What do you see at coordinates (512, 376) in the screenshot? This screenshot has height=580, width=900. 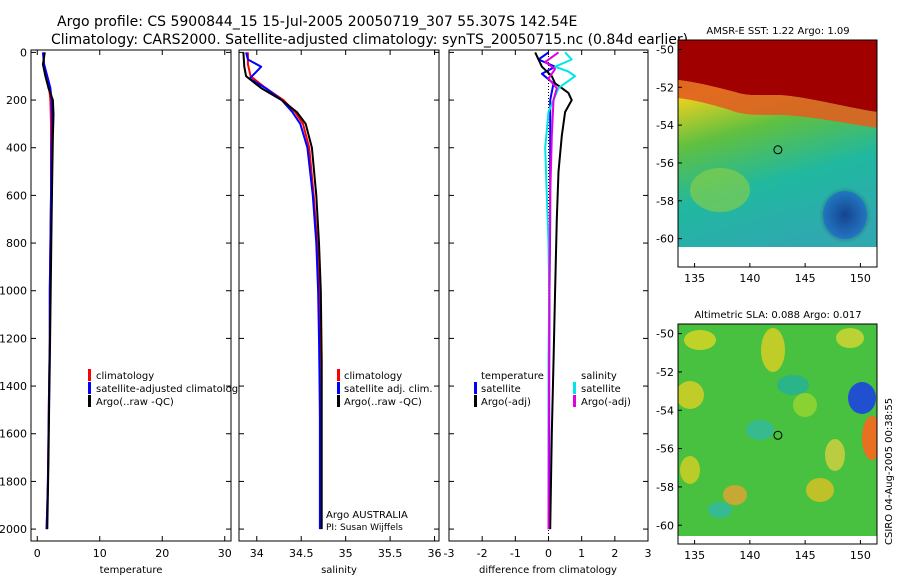 I see `legend-label-temperature: temperature` at bounding box center [512, 376].